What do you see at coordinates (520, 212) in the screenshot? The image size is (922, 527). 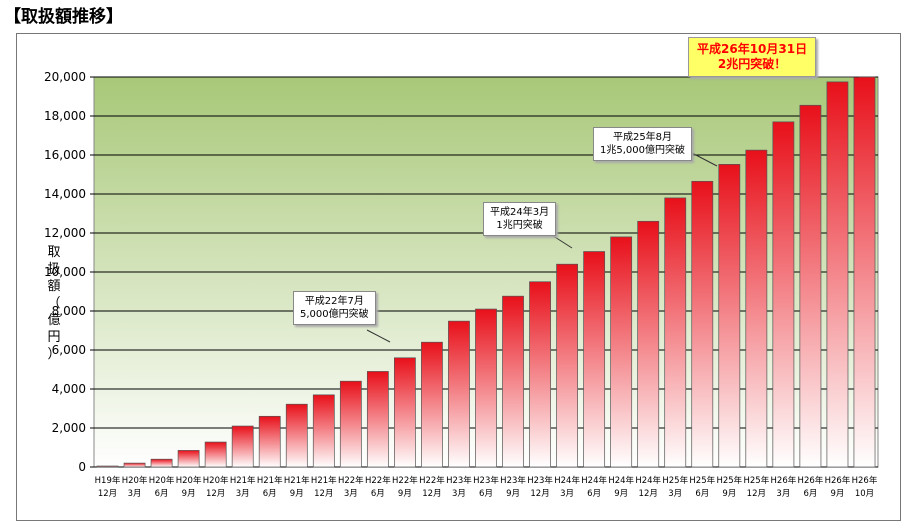 I see `annotation-line: 平成24年3月` at bounding box center [520, 212].